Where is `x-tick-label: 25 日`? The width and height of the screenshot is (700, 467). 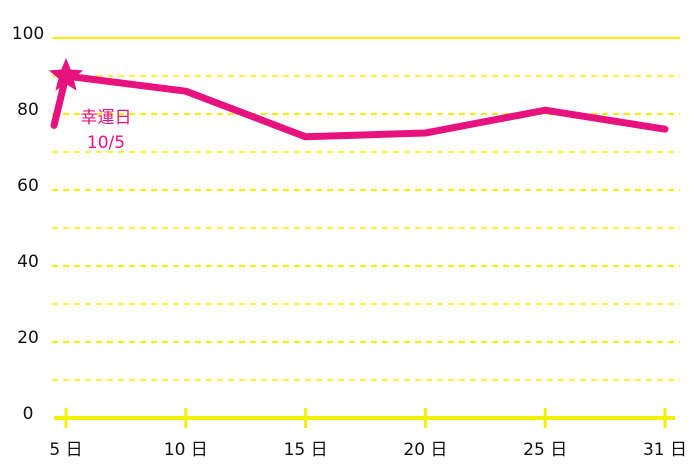 x-tick-label: 25 日 is located at coordinates (545, 450).